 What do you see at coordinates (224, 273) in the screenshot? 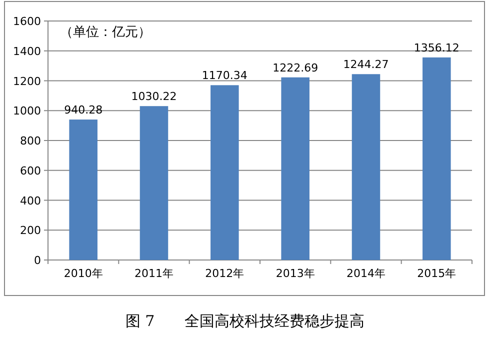
I see `x-tick-label: 2012年` at bounding box center [224, 273].